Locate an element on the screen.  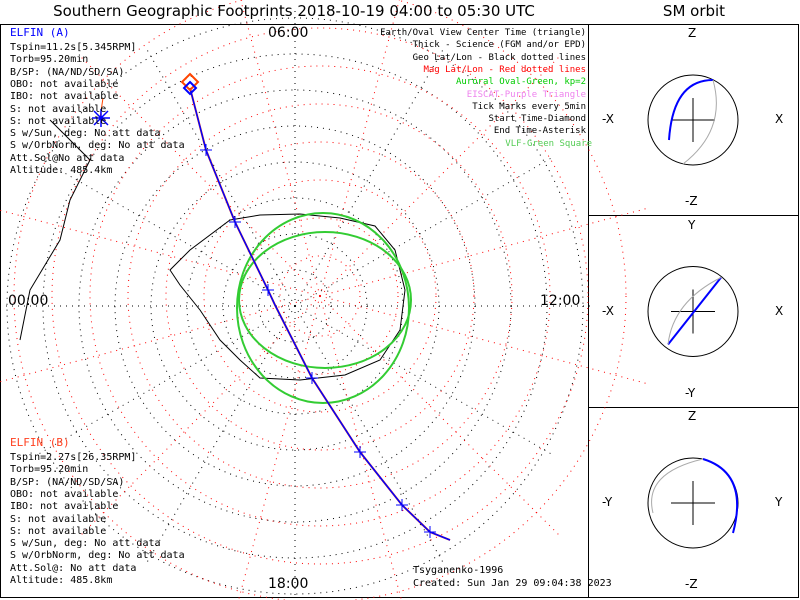
elfin_b-info-line: Att.Sol@: No att data is located at coordinates (73, 568).